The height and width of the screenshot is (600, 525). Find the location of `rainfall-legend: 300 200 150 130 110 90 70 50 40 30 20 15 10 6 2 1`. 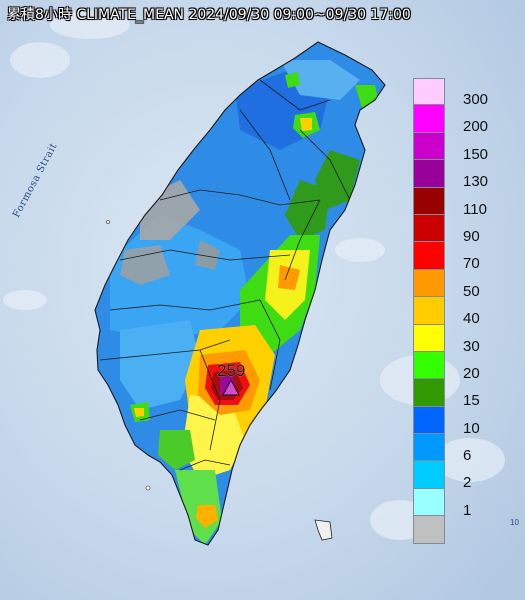

rainfall-legend: 300 200 150 130 110 90 70 50 40 30 20 15 10 6 2 1 is located at coordinates (458, 311).